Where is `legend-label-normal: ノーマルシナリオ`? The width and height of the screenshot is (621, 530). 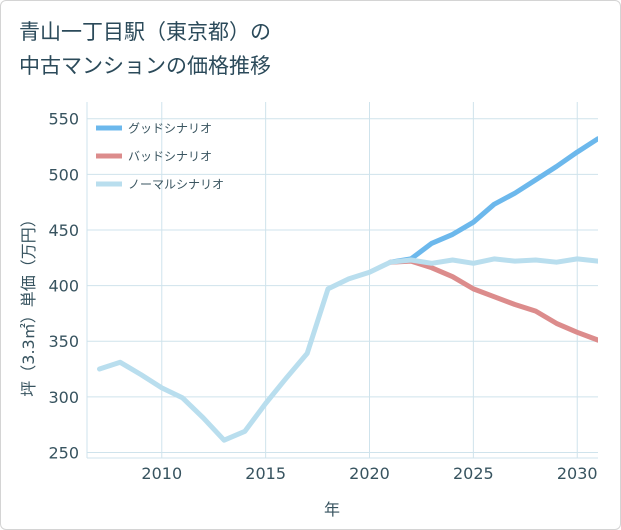 legend-label-normal: ノーマルシナリオ is located at coordinates (176, 185).